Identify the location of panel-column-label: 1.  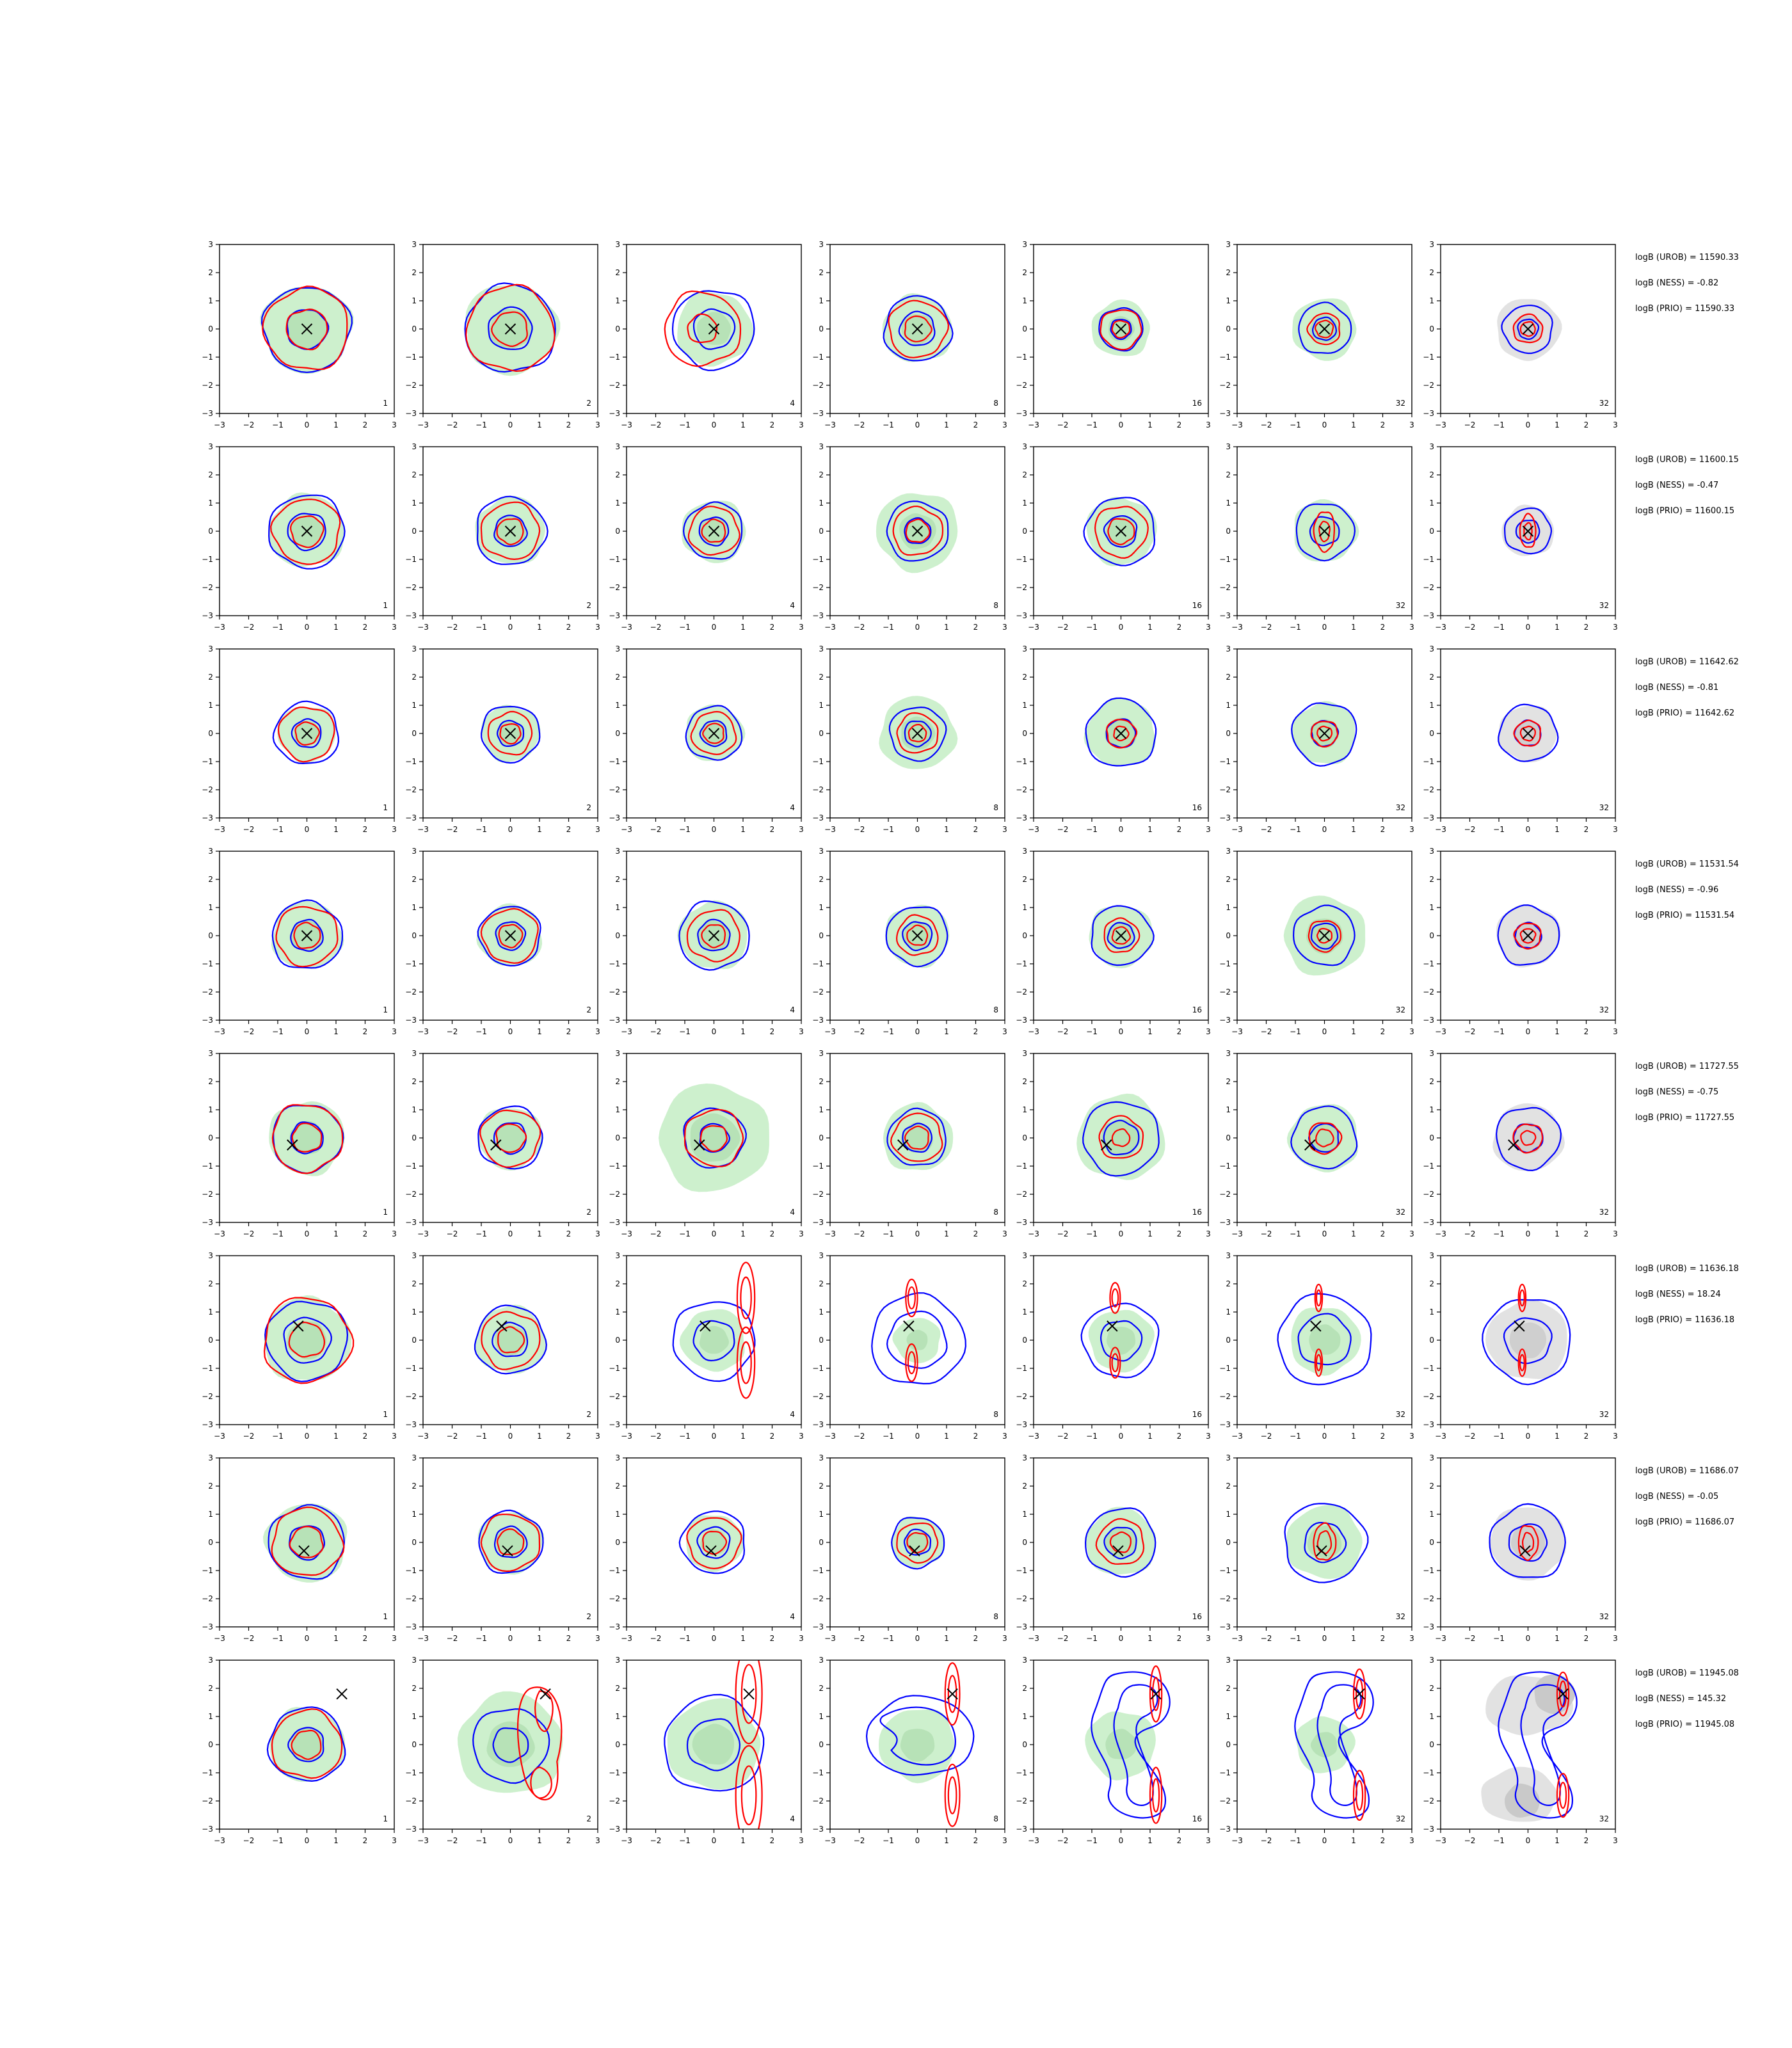
(385, 1009).